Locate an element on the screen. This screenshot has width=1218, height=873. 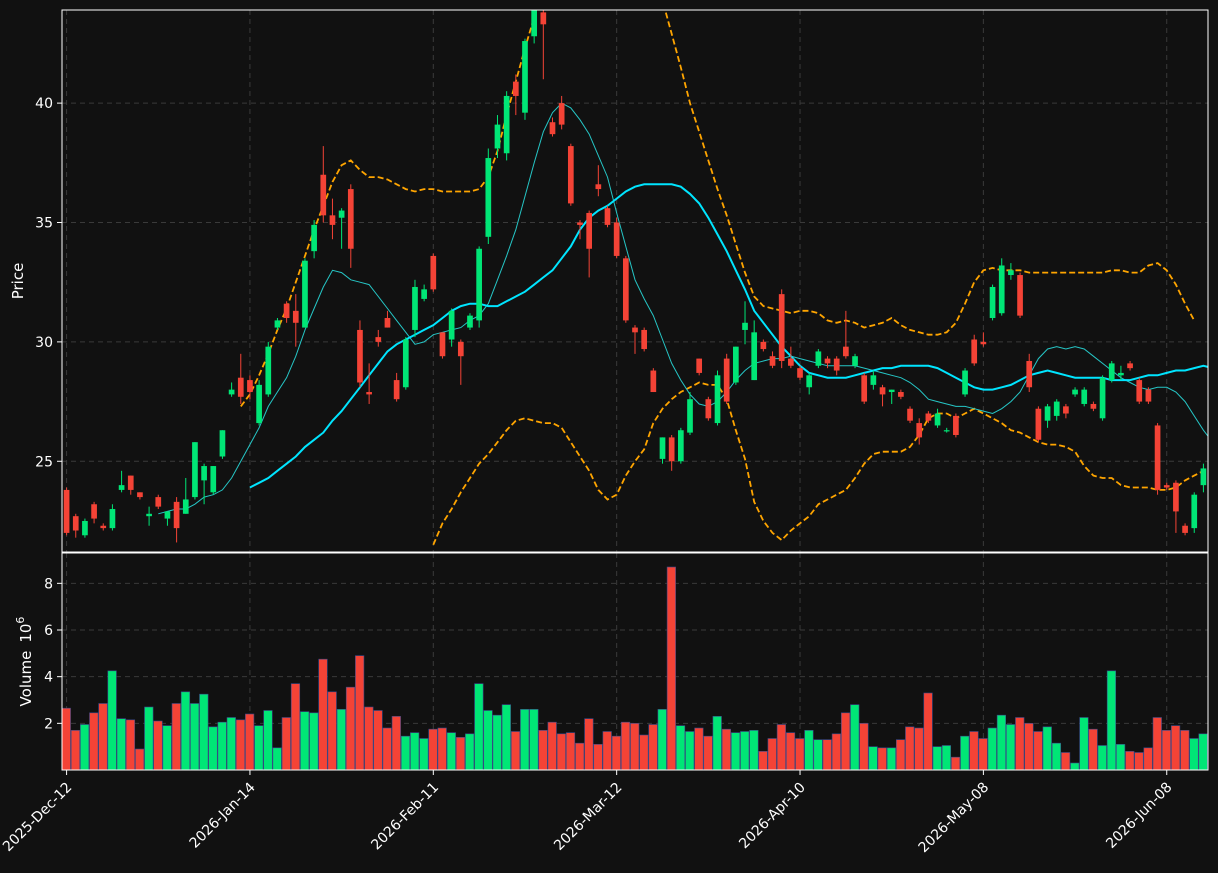
volume-tick-label: 2 is located at coordinates (48, 724).